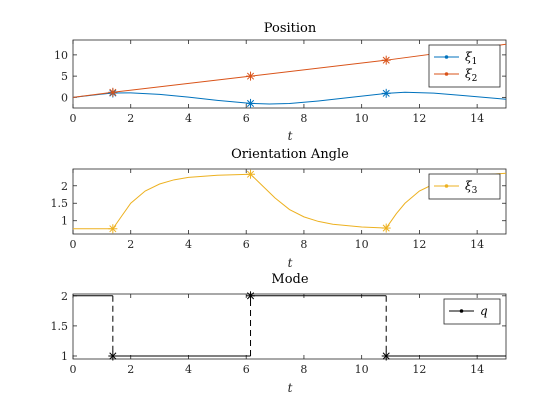 The image size is (560, 420). I want to click on y-tick-label: 0, so click(64, 97).